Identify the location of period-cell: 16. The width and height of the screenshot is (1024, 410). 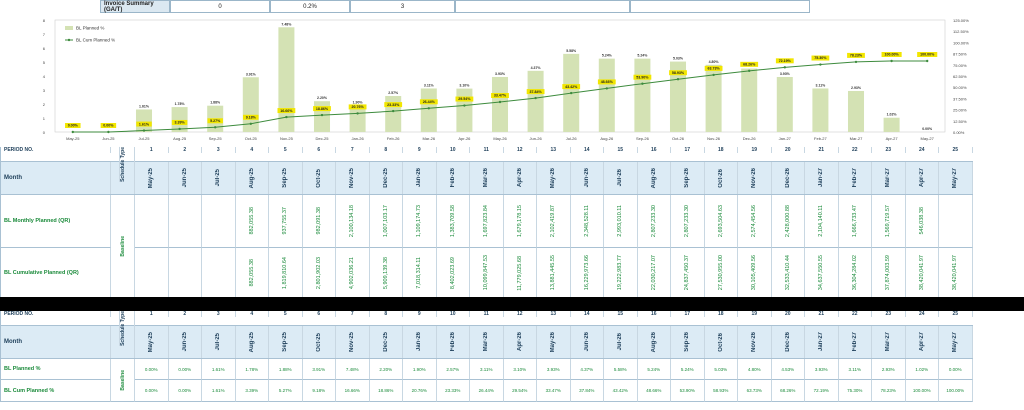
(654, 314).